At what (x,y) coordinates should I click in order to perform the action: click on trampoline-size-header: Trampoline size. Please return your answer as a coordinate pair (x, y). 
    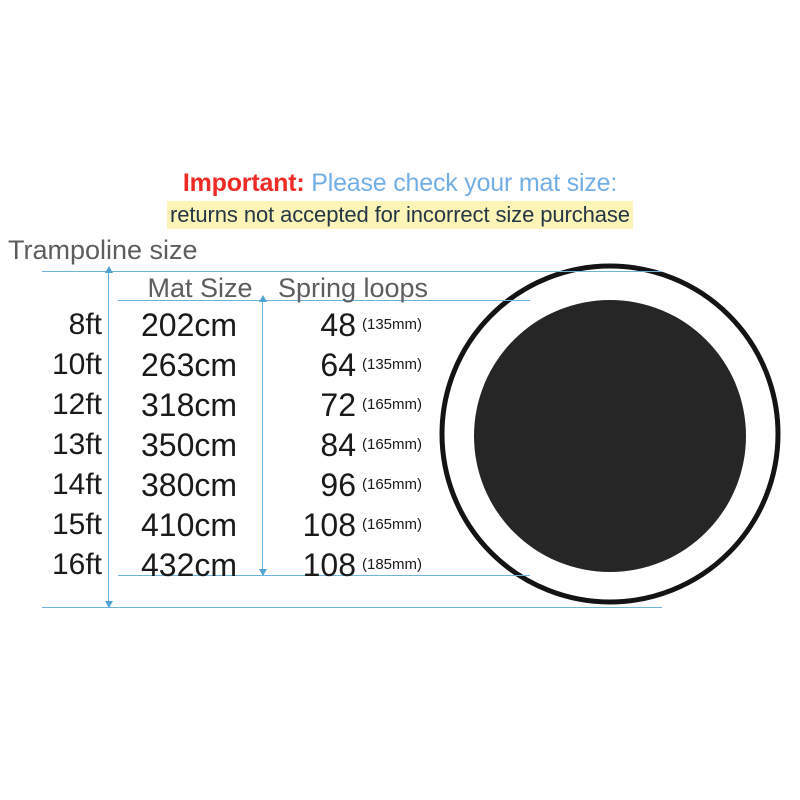
    Looking at the image, I should click on (103, 250).